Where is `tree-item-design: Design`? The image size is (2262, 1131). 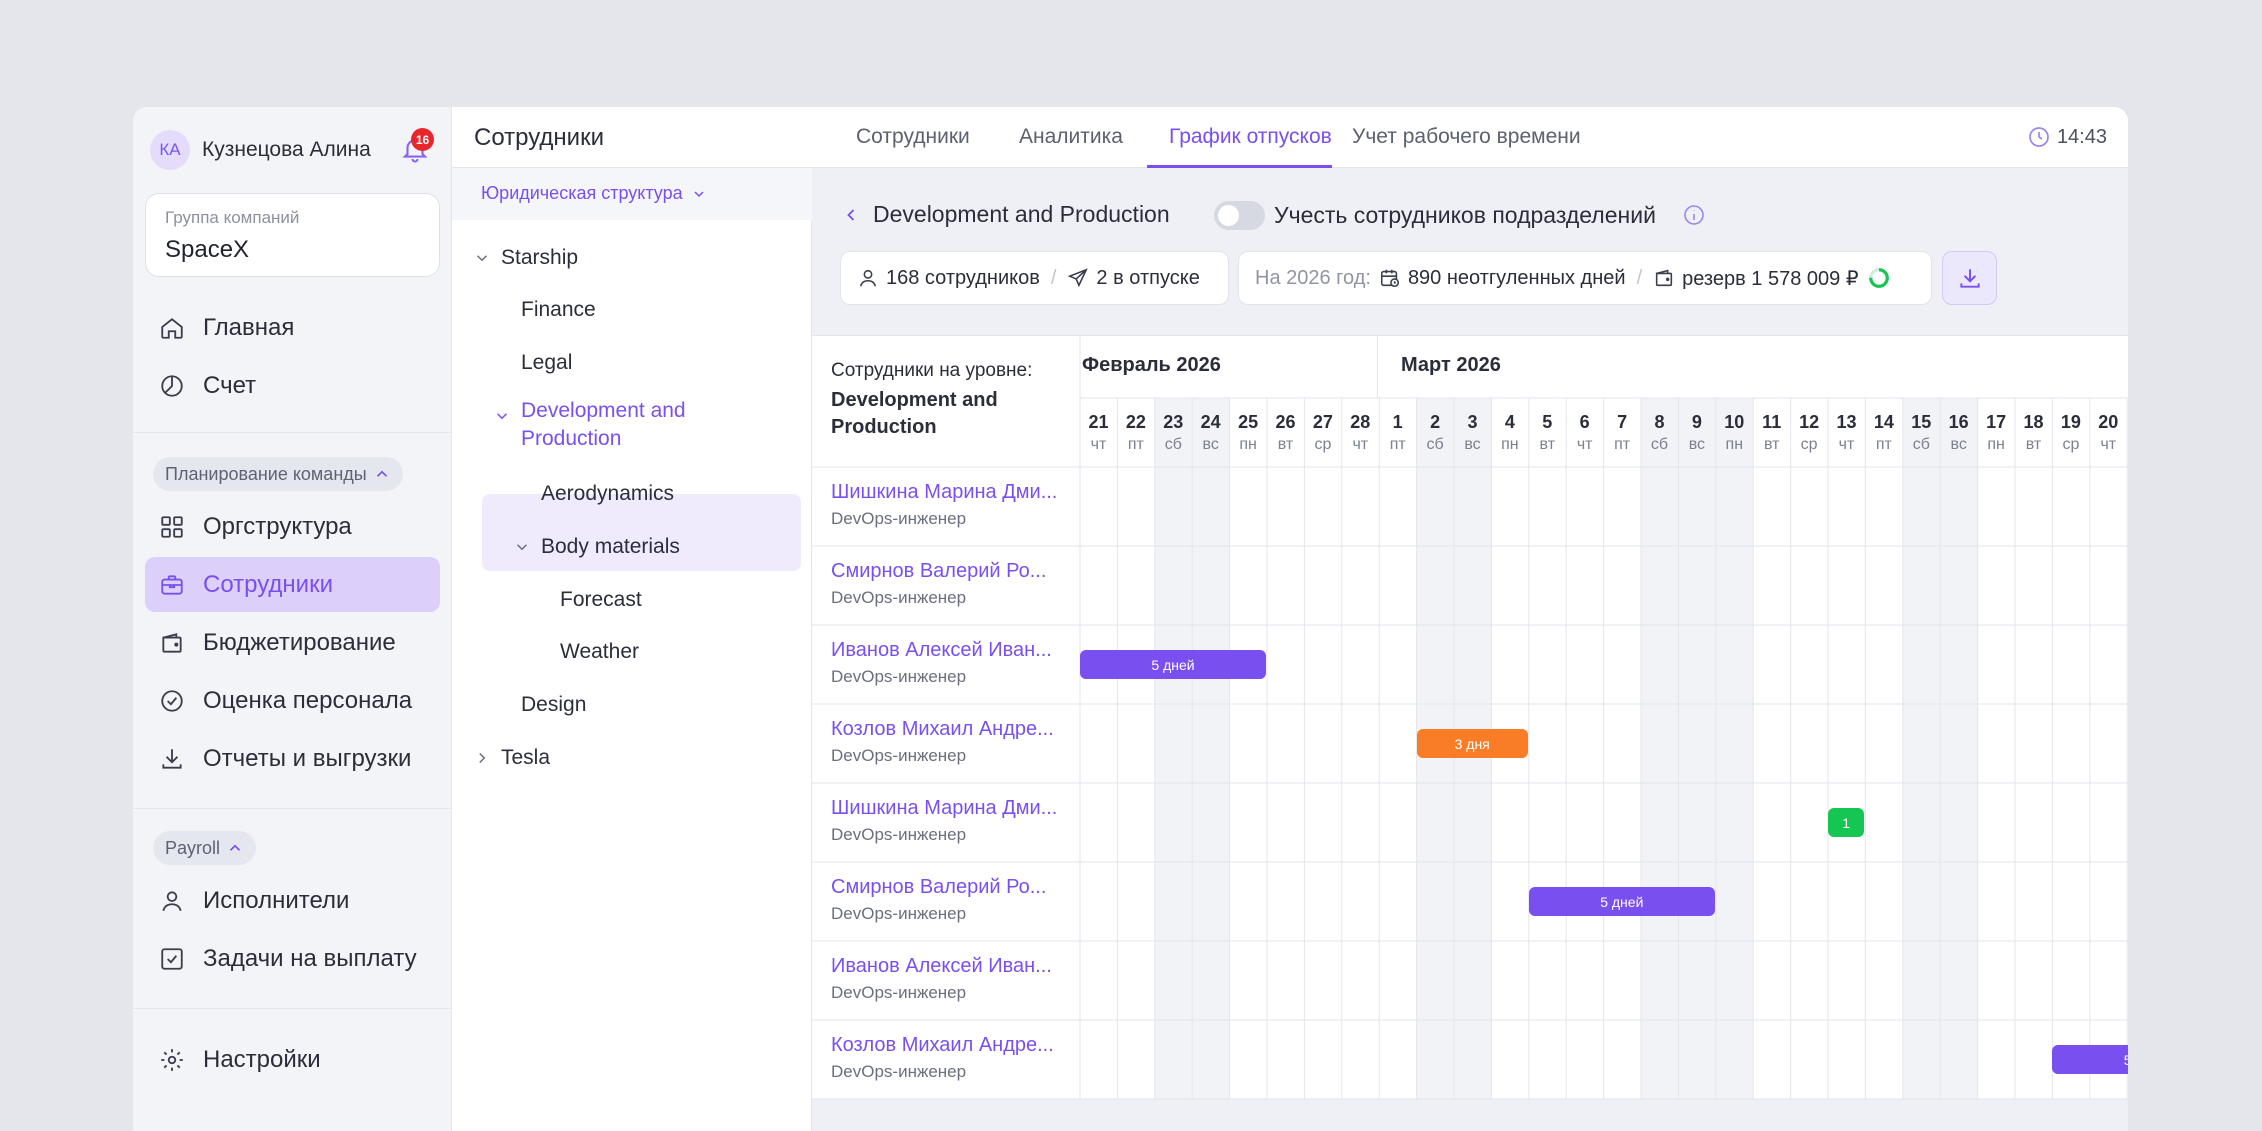 tree-item-design: Design is located at coordinates (553, 705).